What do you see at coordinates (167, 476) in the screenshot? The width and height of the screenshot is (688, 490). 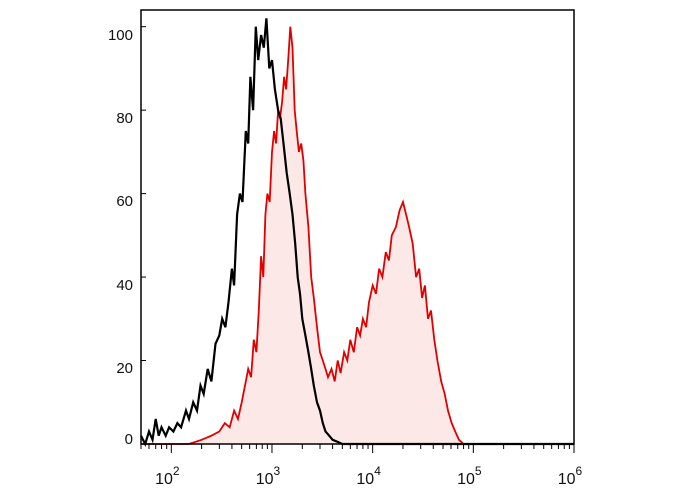 I see `x-tick-label: 10²` at bounding box center [167, 476].